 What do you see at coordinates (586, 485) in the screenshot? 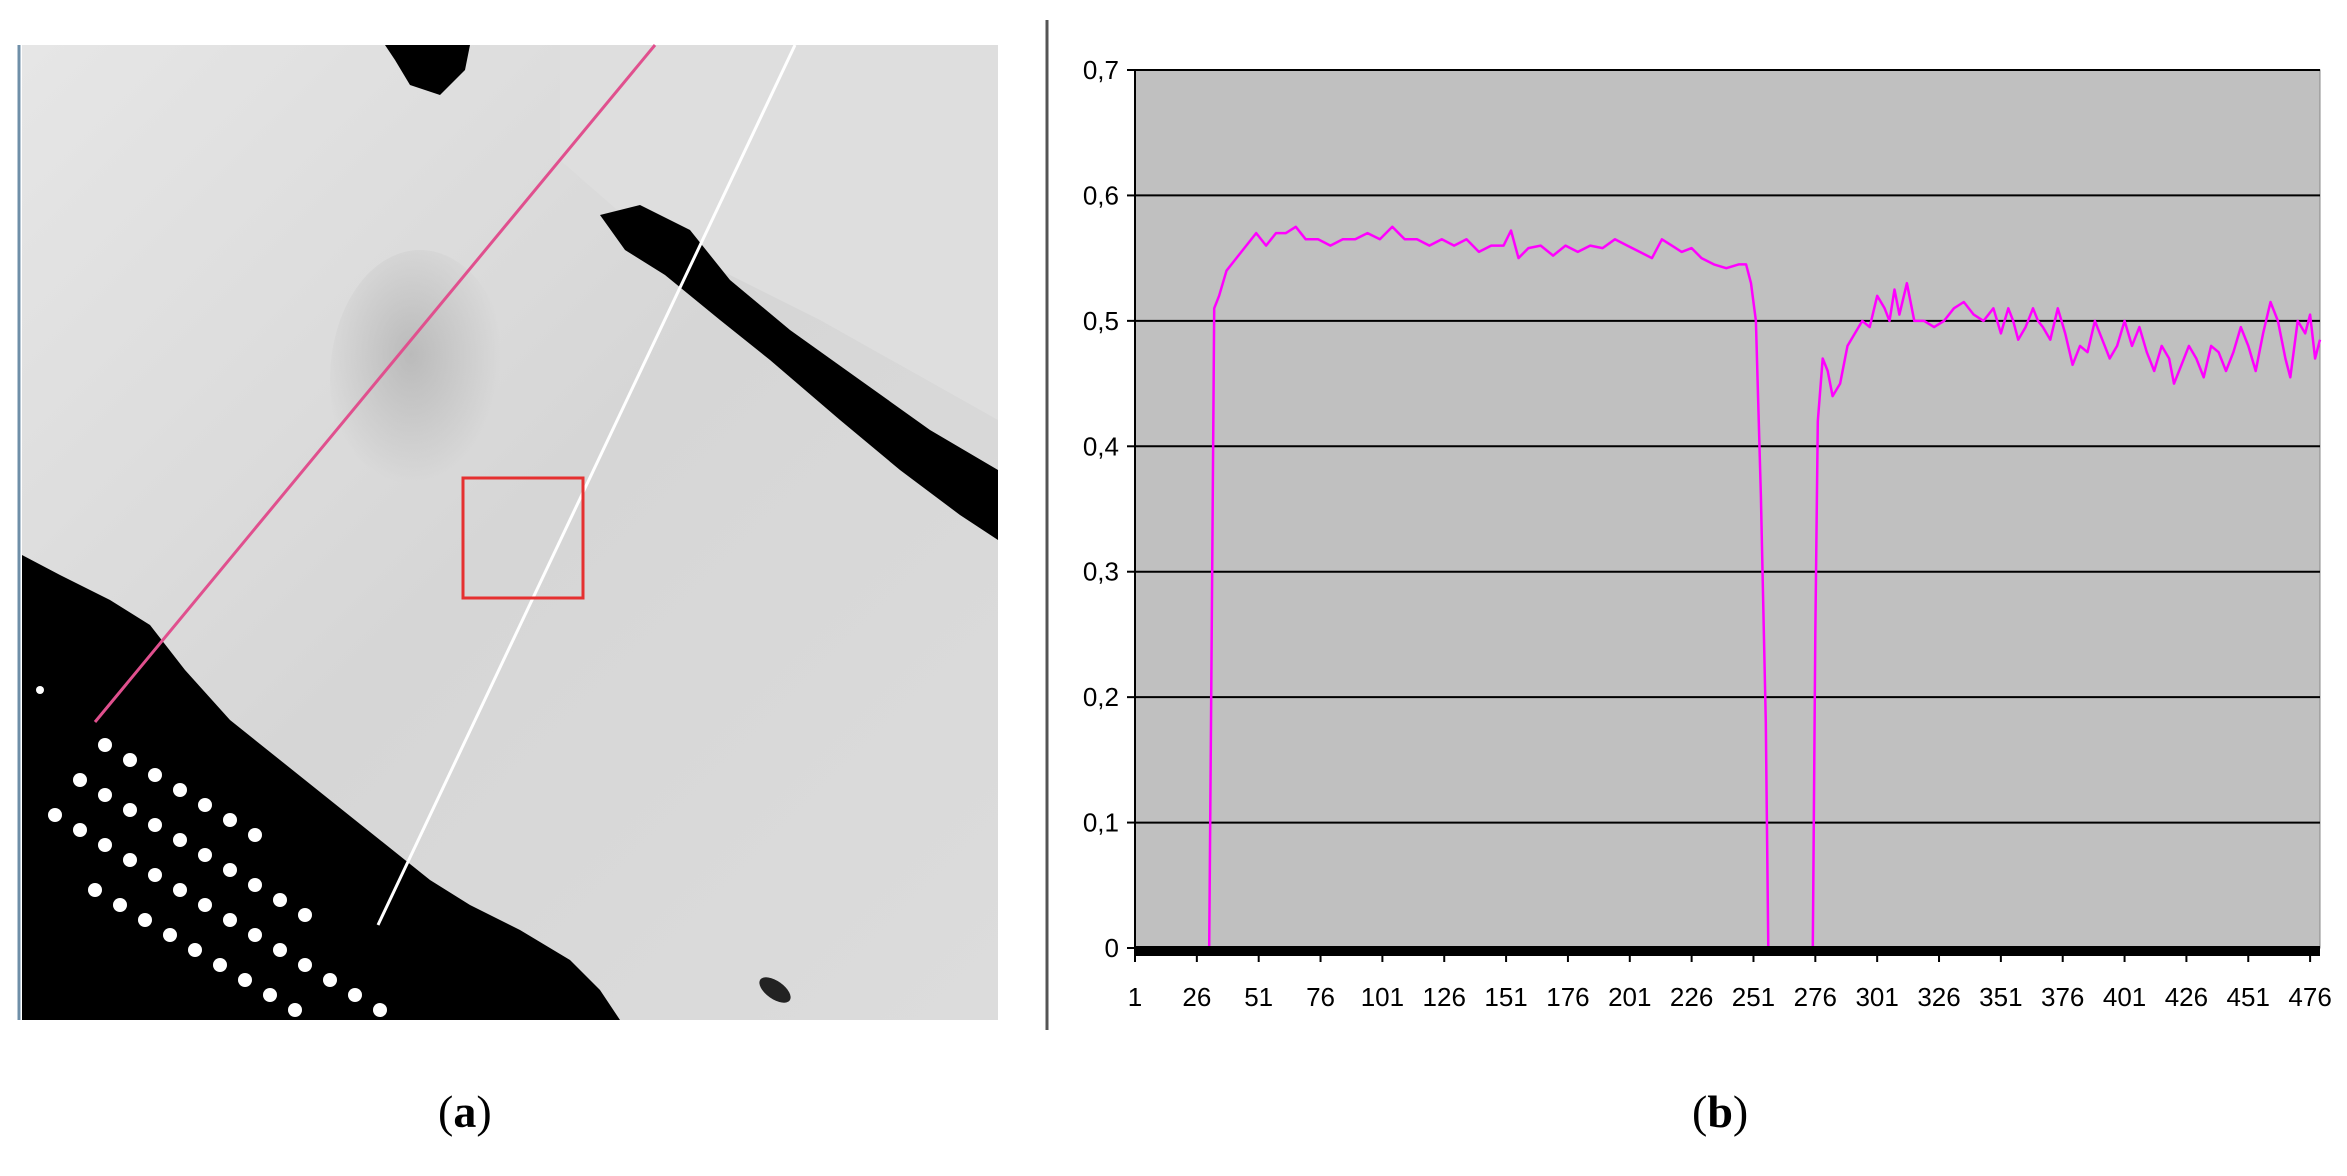
I see `profile-line-white` at bounding box center [586, 485].